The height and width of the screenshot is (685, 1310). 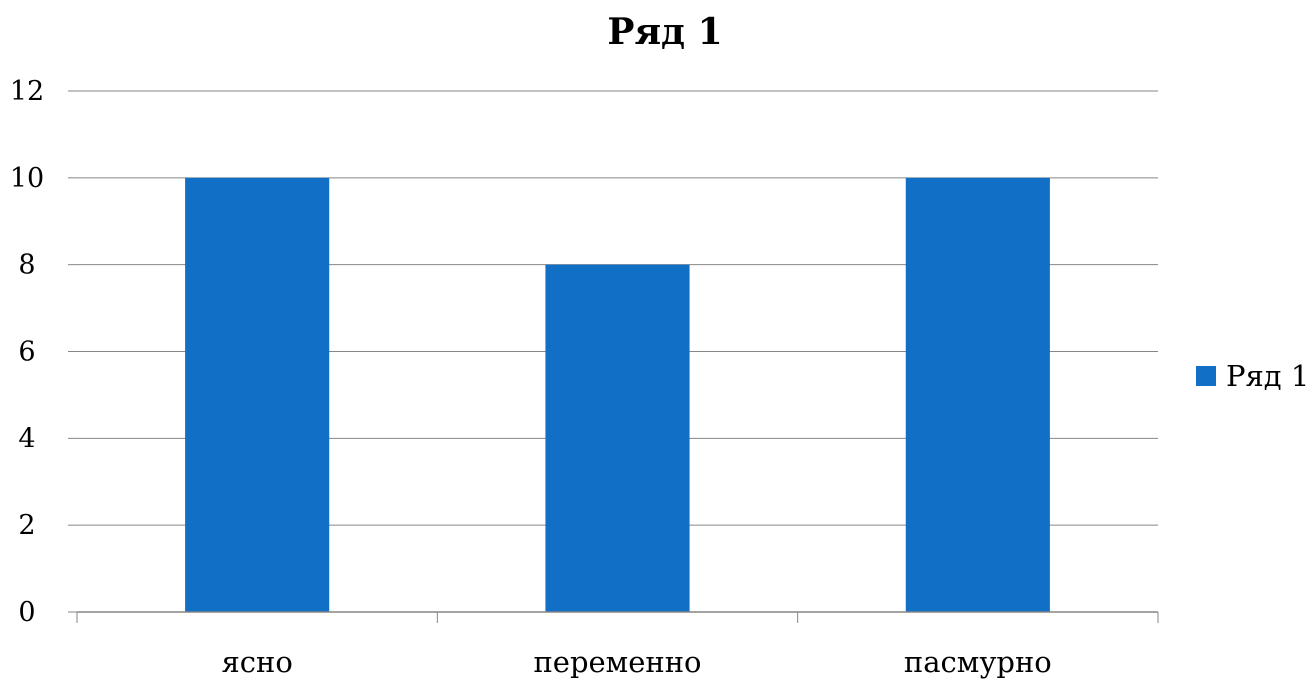 What do you see at coordinates (26, 265) in the screenshot?
I see `y-tick-label: 8` at bounding box center [26, 265].